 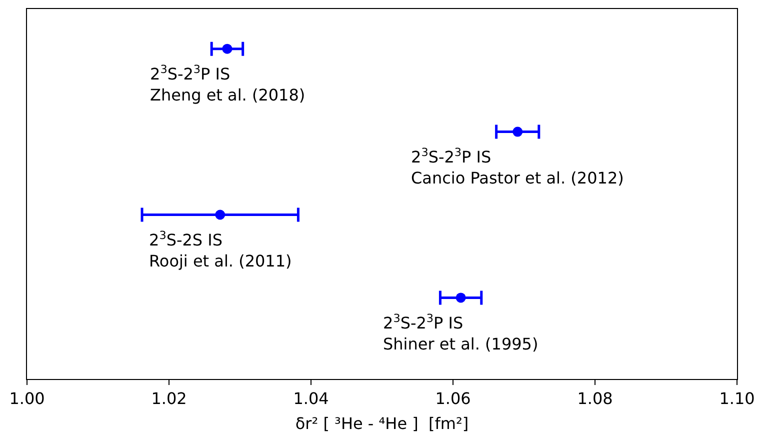 What do you see at coordinates (382, 423) in the screenshot?
I see `x-axis-title: δr² [ ³He - ⁴He ] [fm²]` at bounding box center [382, 423].